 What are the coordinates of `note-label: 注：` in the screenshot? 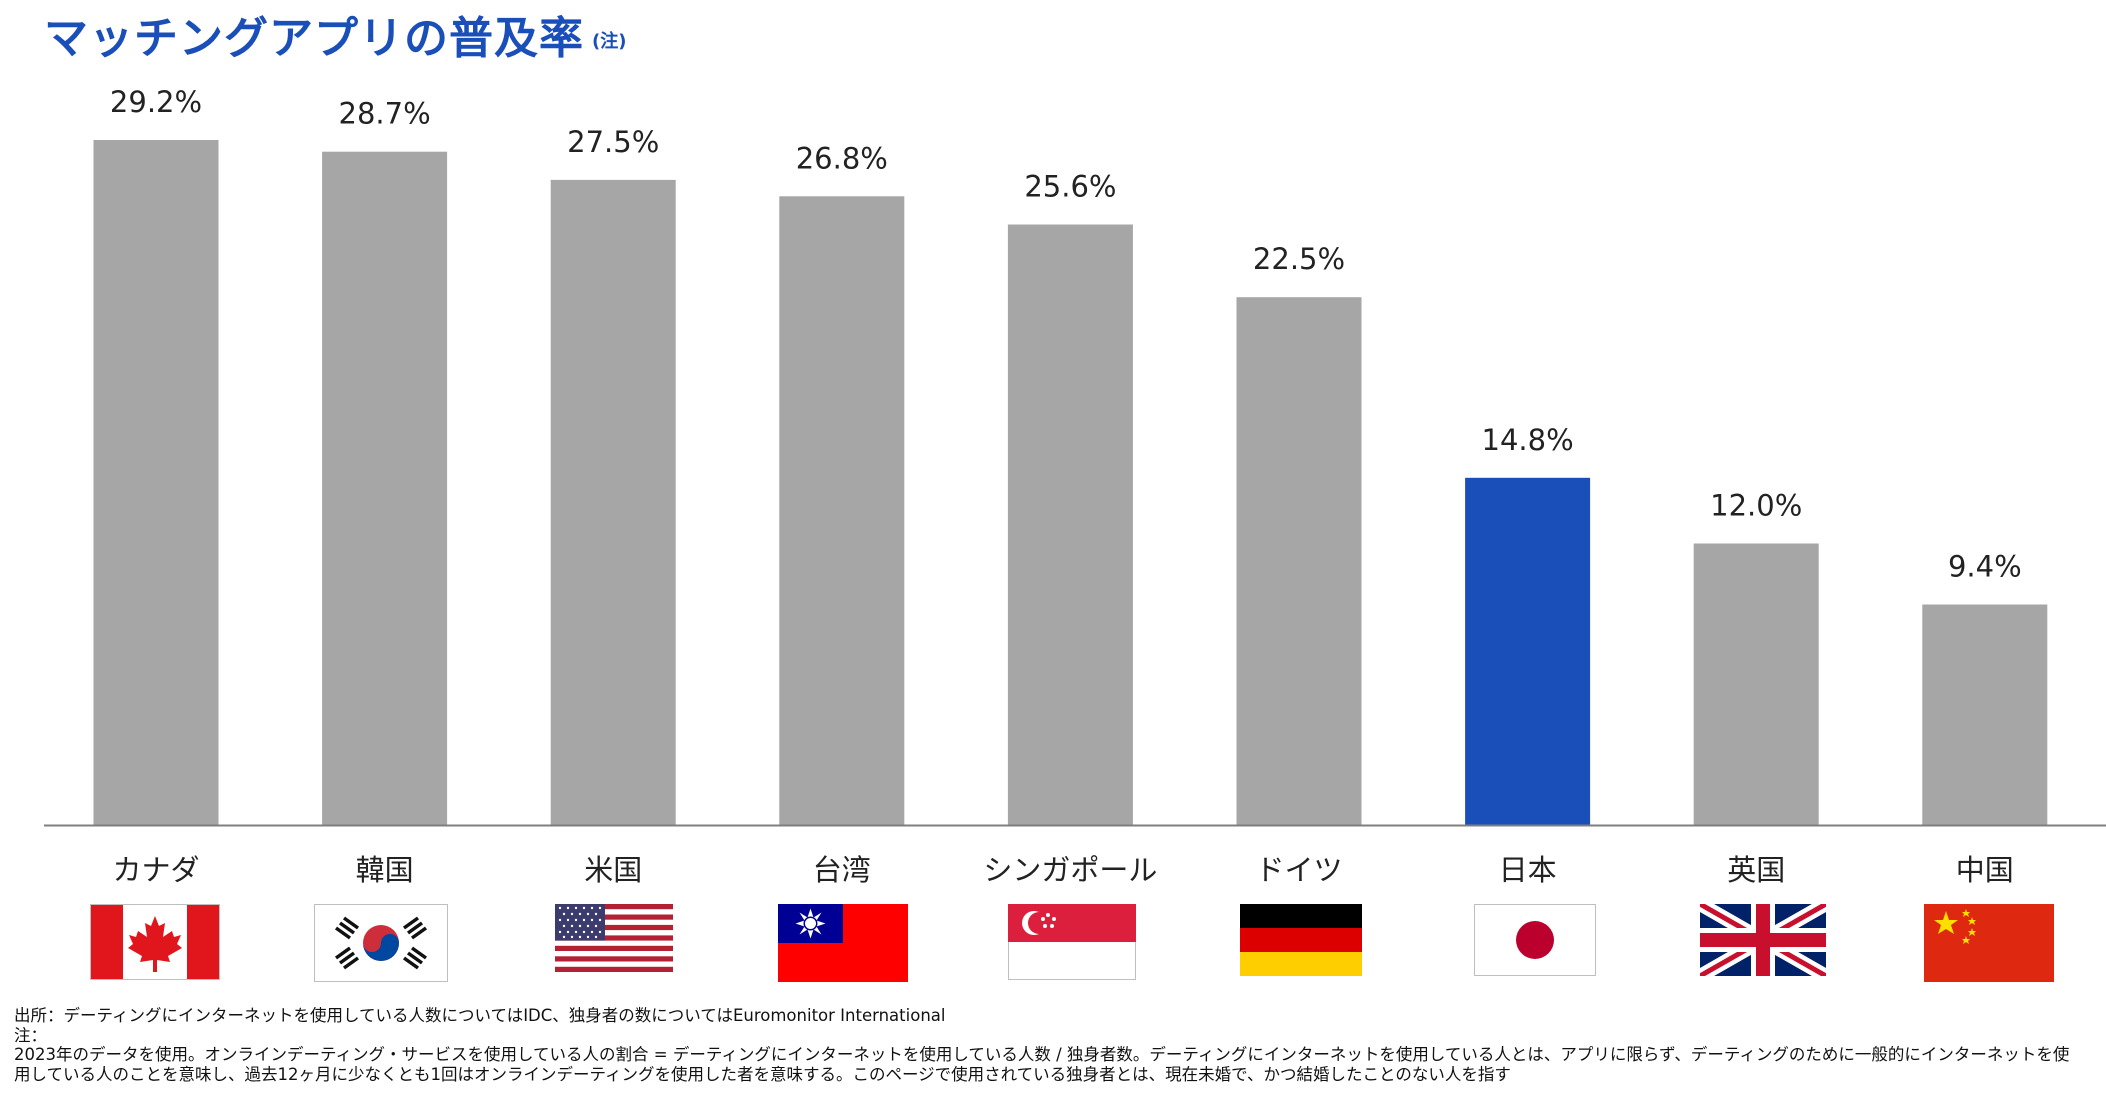 It's located at (30, 1035).